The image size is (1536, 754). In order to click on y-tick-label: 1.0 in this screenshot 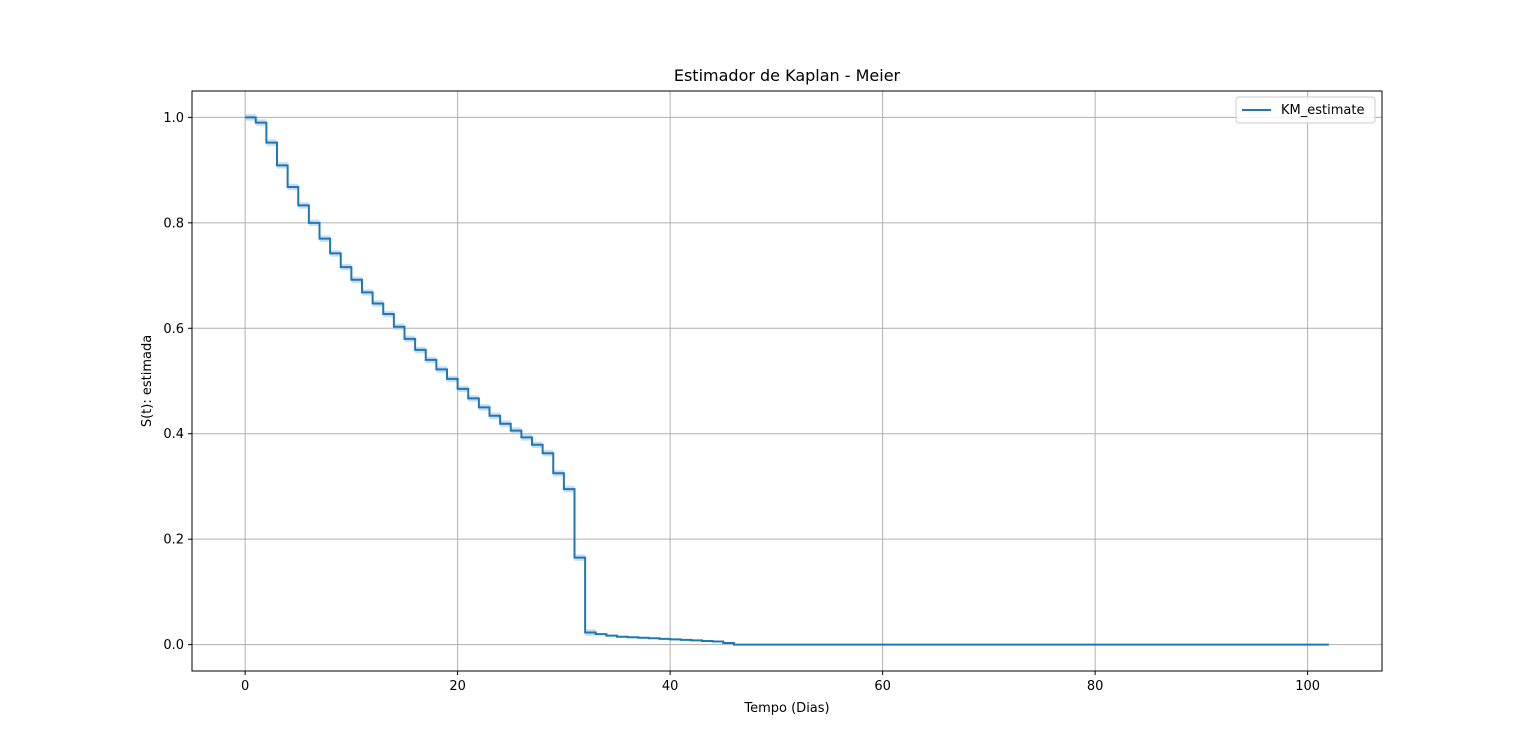, I will do `click(173, 118)`.